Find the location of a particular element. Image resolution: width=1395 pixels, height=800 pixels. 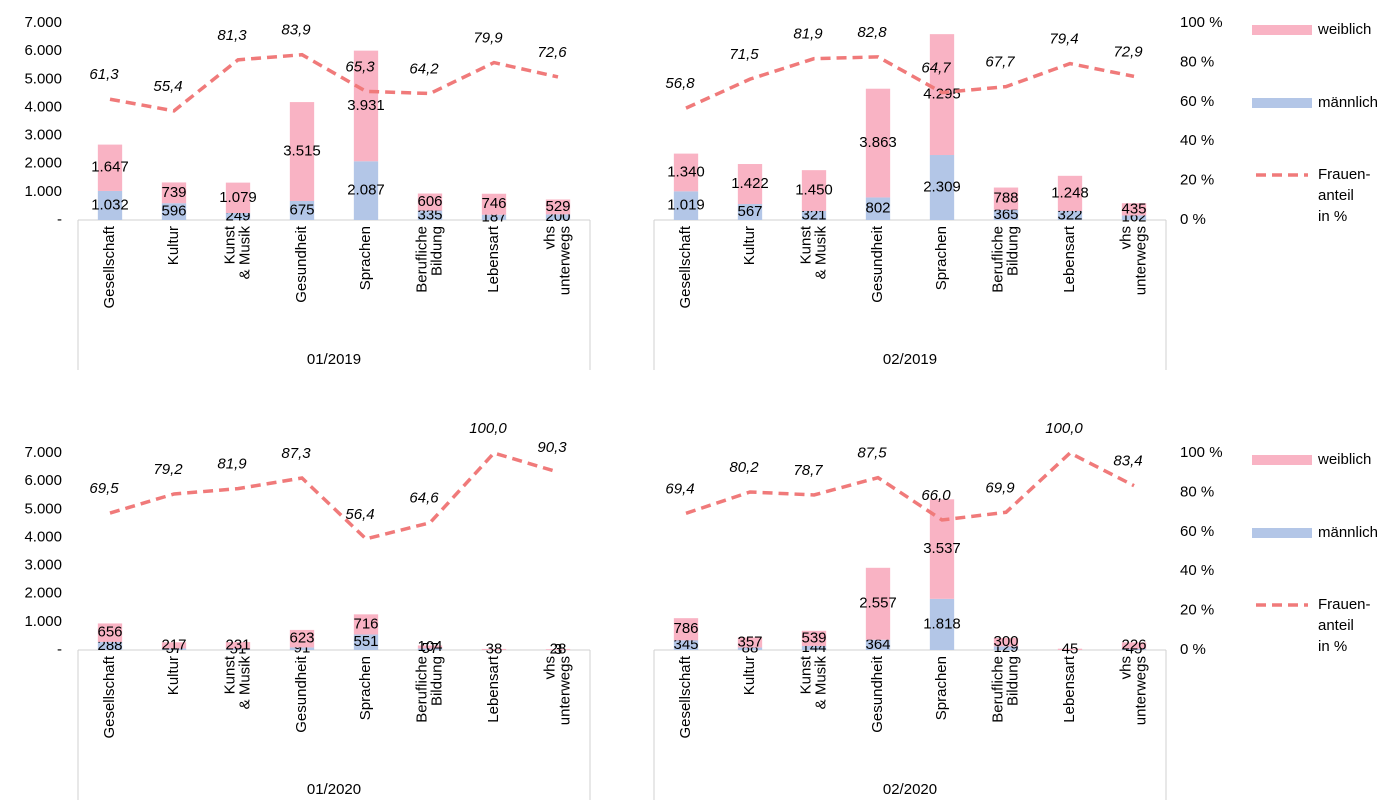

data-label: 596 is located at coordinates (173, 211).